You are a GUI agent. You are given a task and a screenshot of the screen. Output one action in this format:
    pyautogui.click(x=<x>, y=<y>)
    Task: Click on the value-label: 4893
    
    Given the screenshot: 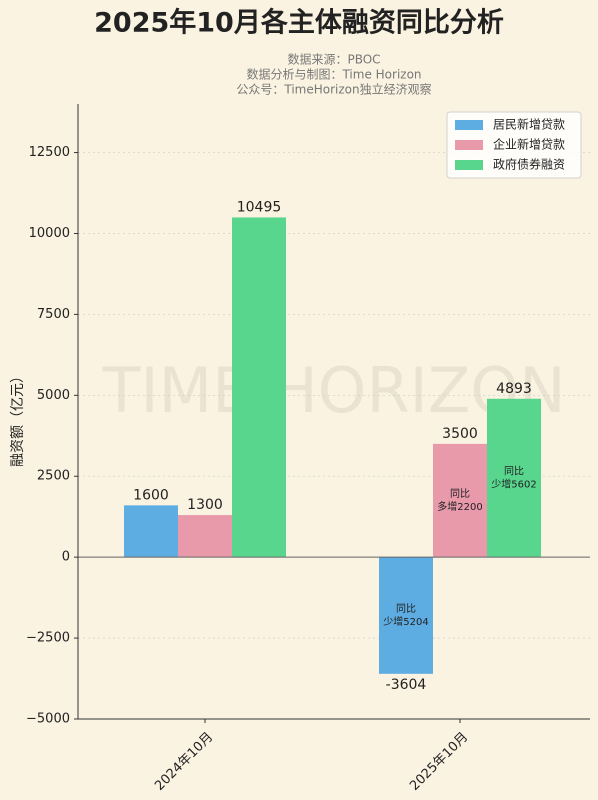 What is the action you would take?
    pyautogui.click(x=514, y=389)
    